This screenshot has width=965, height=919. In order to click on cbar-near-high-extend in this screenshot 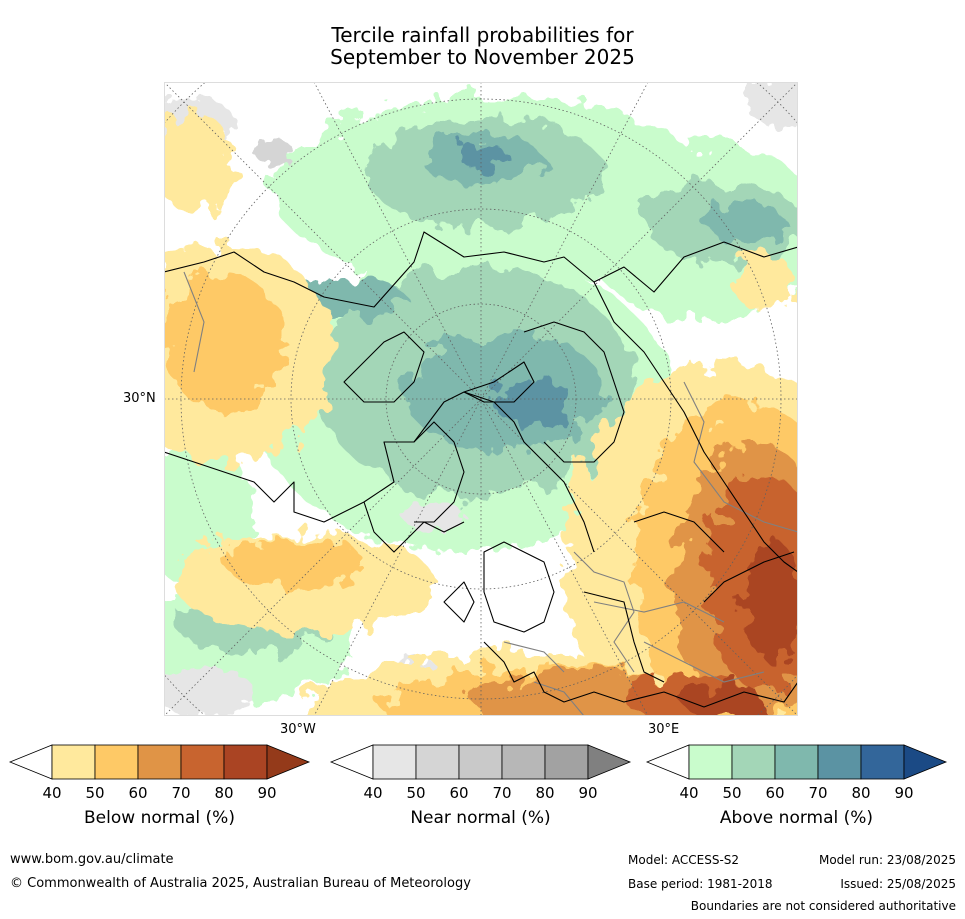, I will do `click(609, 762)`.